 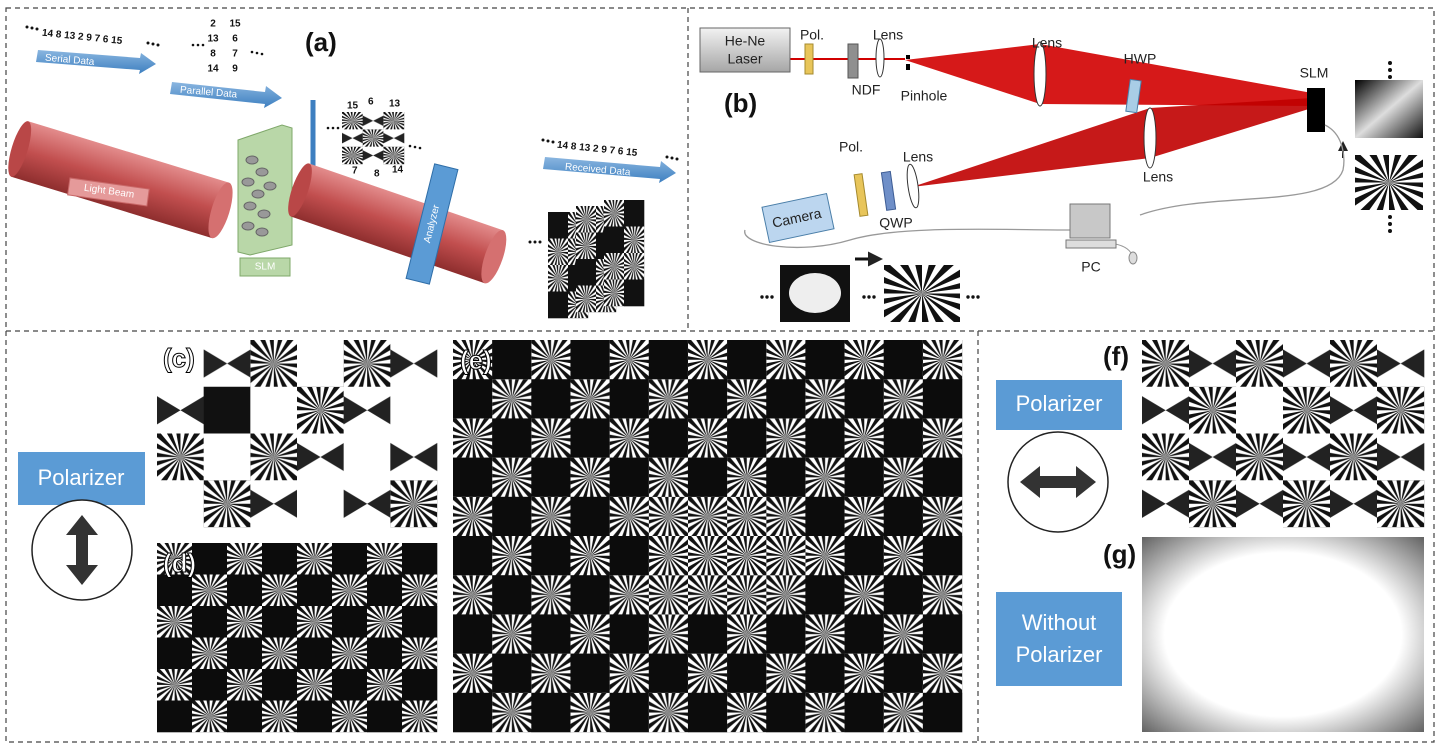 I want to click on parallel-number: 13, so click(x=213, y=39).